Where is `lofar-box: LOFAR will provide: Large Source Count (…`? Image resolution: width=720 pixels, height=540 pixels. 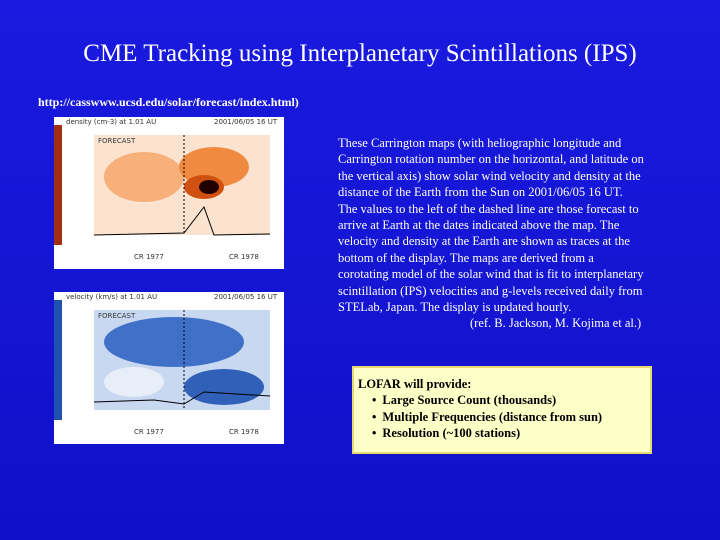 lofar-box: LOFAR will provide: Large Source Count (… is located at coordinates (502, 410).